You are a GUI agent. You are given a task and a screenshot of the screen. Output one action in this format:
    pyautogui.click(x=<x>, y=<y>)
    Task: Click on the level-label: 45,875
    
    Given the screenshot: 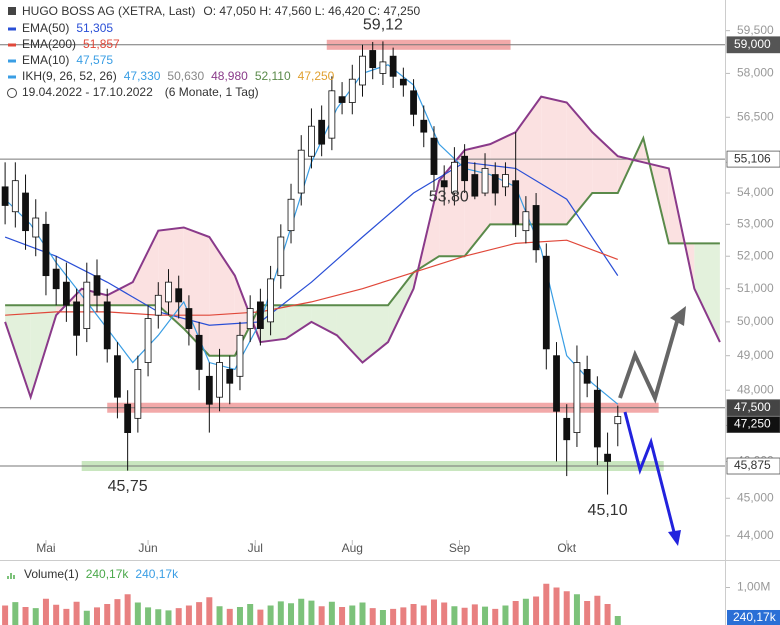 What is the action you would take?
    pyautogui.click(x=752, y=465)
    